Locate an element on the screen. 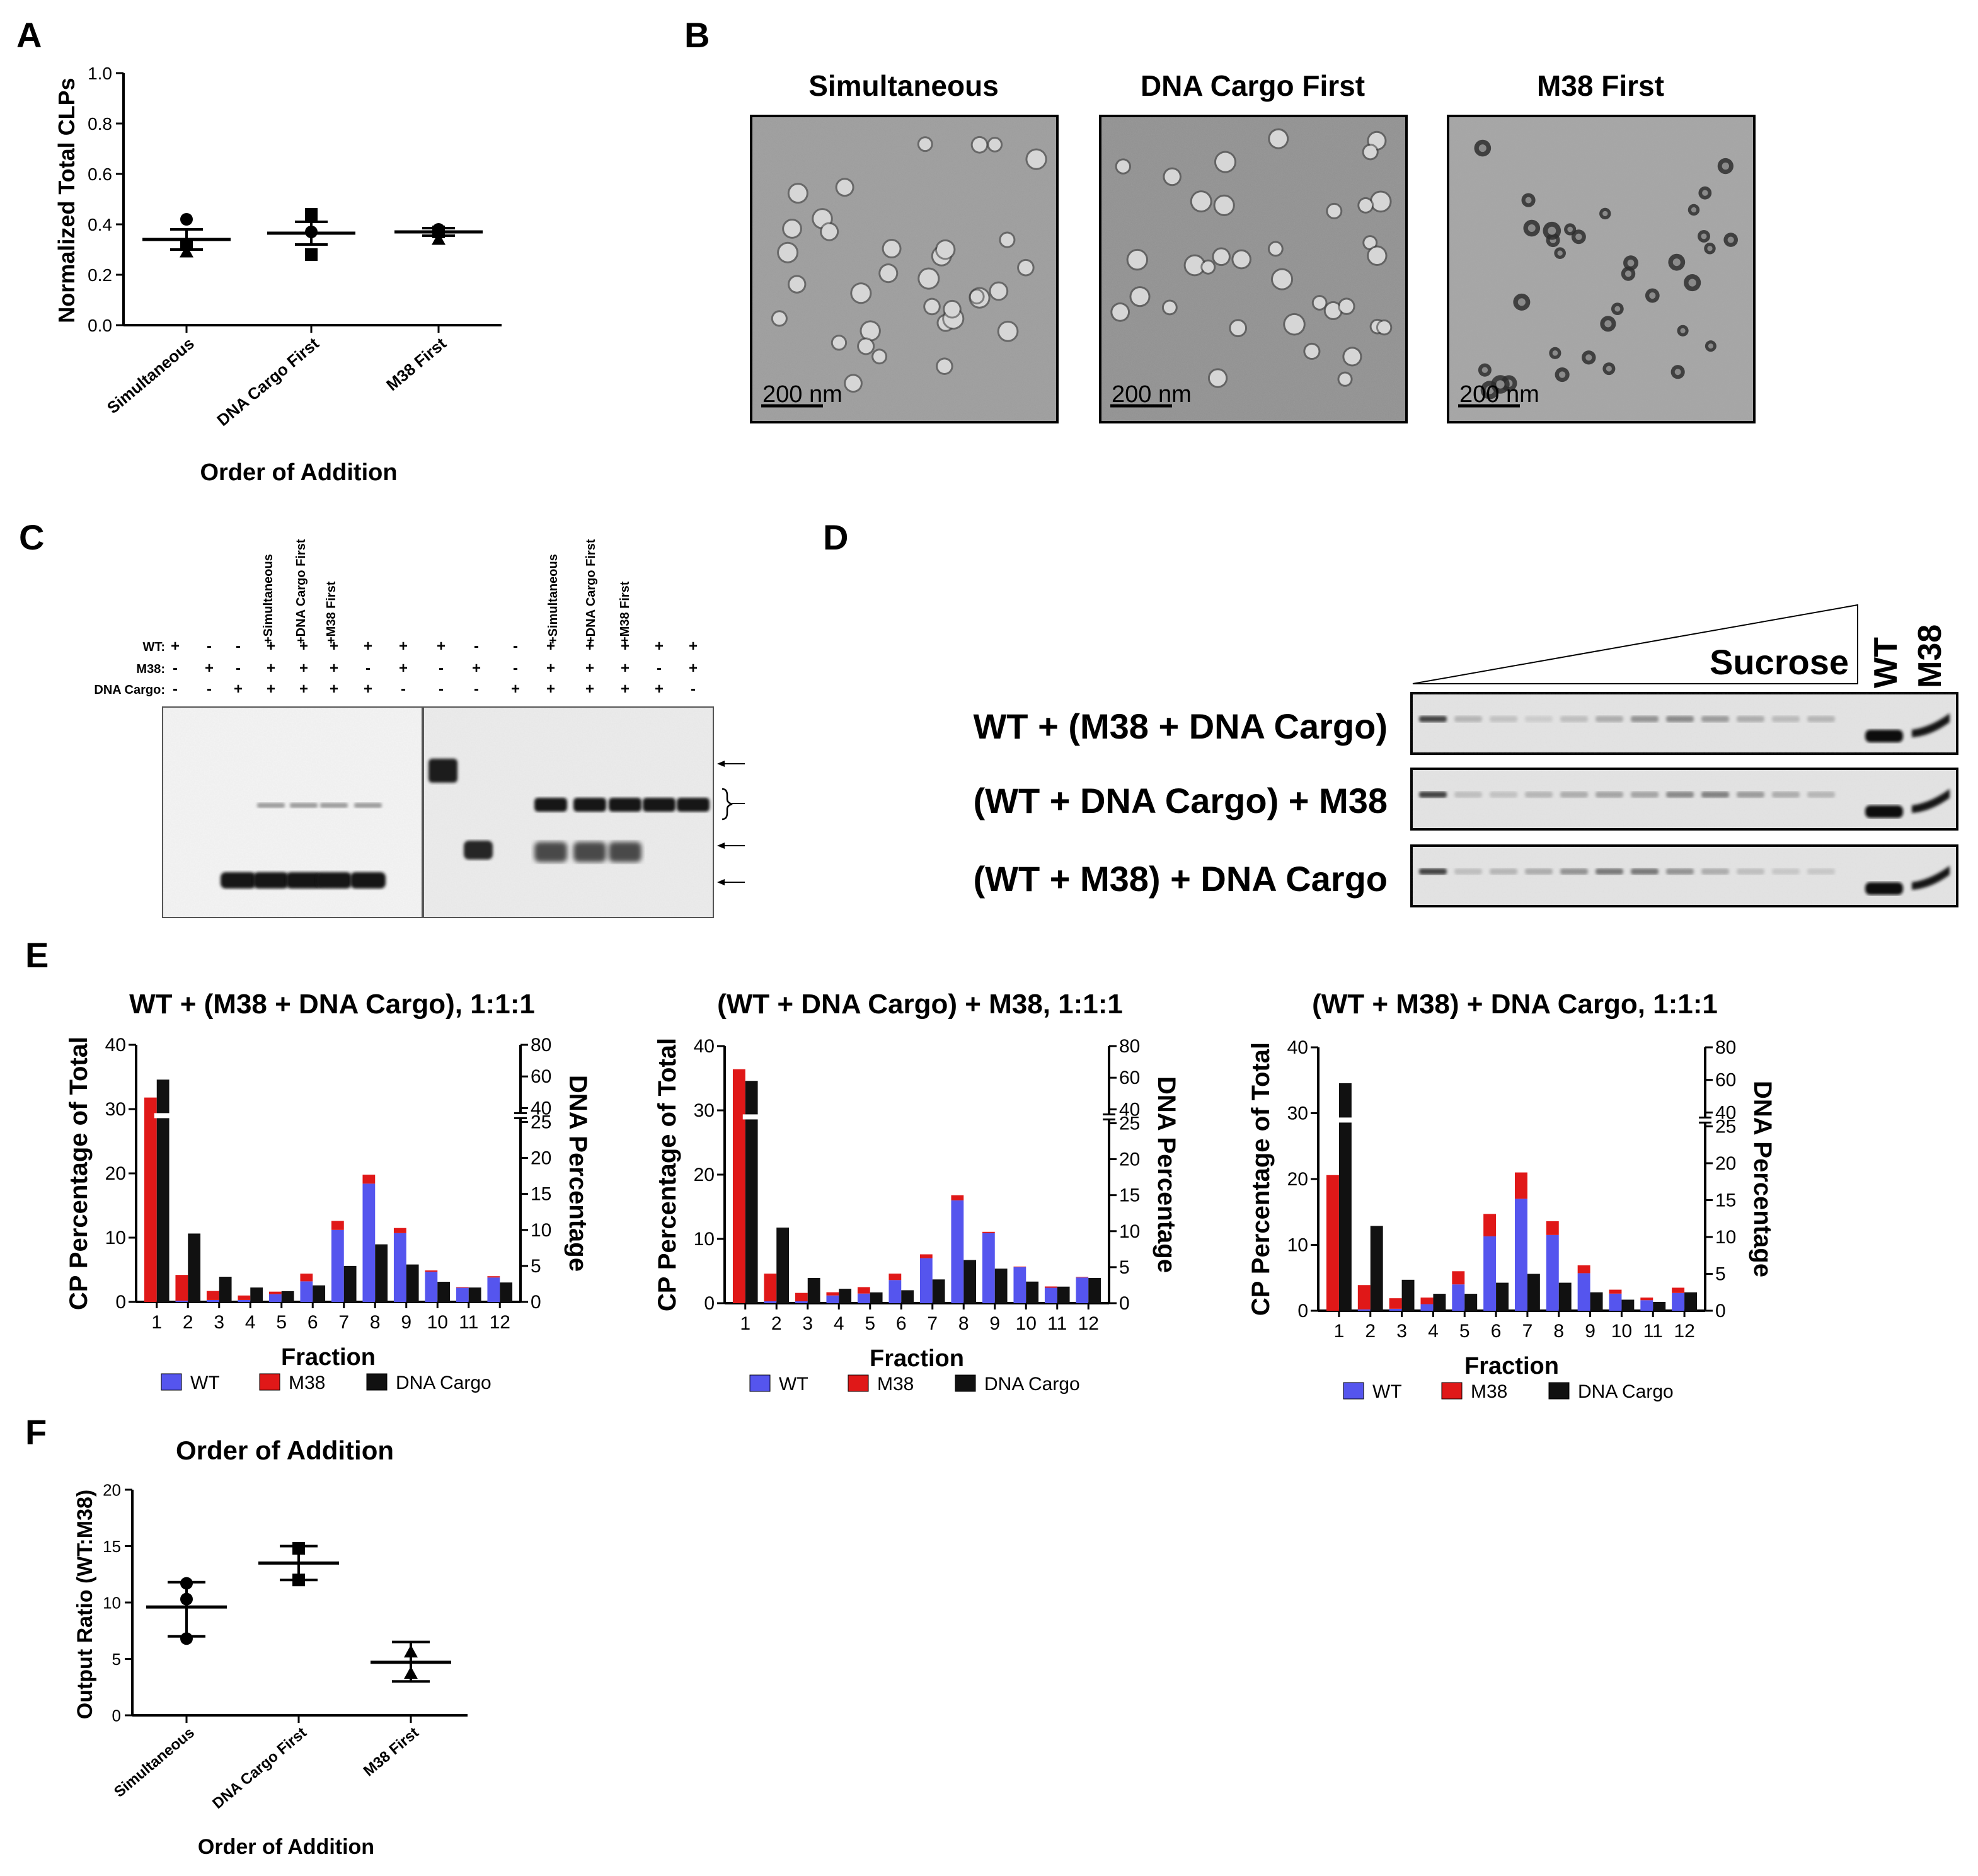  bar-break-gap is located at coordinates (751, 1117).